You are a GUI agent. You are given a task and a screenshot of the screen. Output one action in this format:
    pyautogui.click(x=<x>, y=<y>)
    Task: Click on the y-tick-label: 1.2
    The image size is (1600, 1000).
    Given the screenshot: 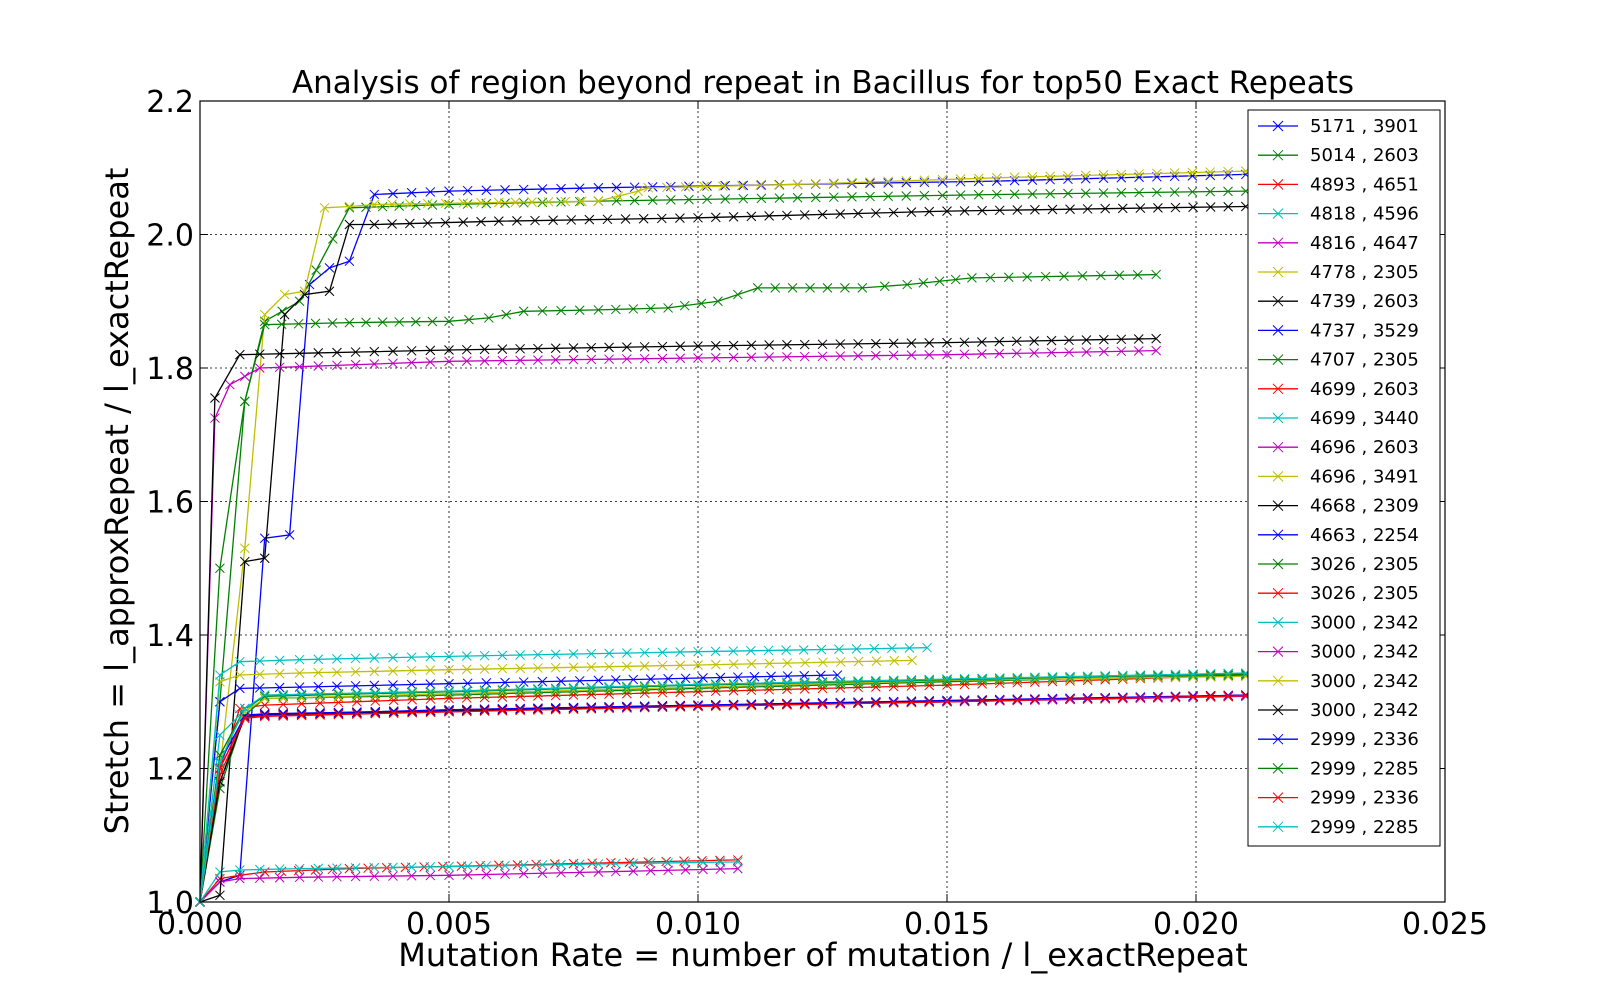 What is the action you would take?
    pyautogui.click(x=170, y=770)
    